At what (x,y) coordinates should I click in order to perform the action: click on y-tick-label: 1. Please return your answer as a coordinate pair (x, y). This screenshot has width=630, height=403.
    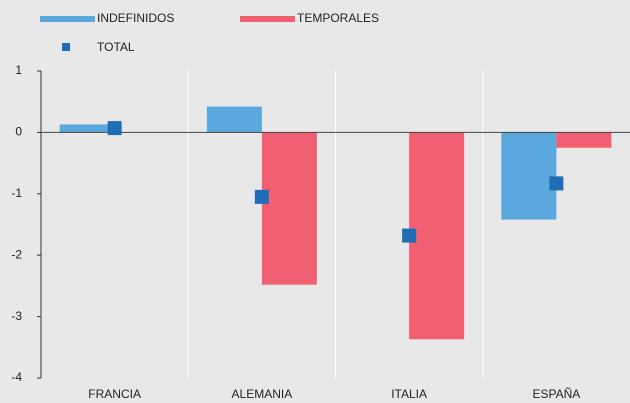
    Looking at the image, I should click on (18, 70).